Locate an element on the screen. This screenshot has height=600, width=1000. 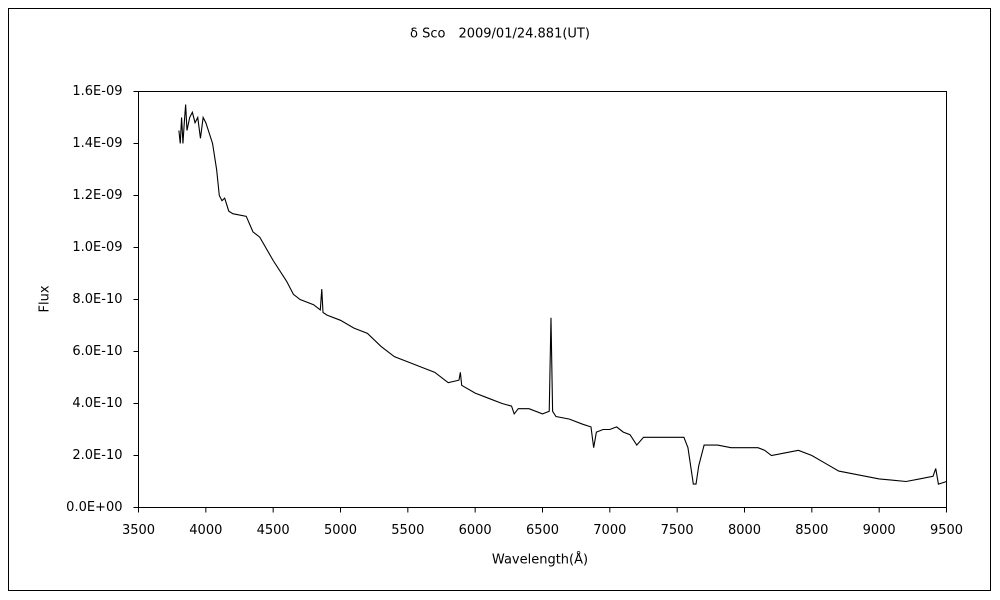
y-tick-label: 1.2E-09 is located at coordinates (97, 195).